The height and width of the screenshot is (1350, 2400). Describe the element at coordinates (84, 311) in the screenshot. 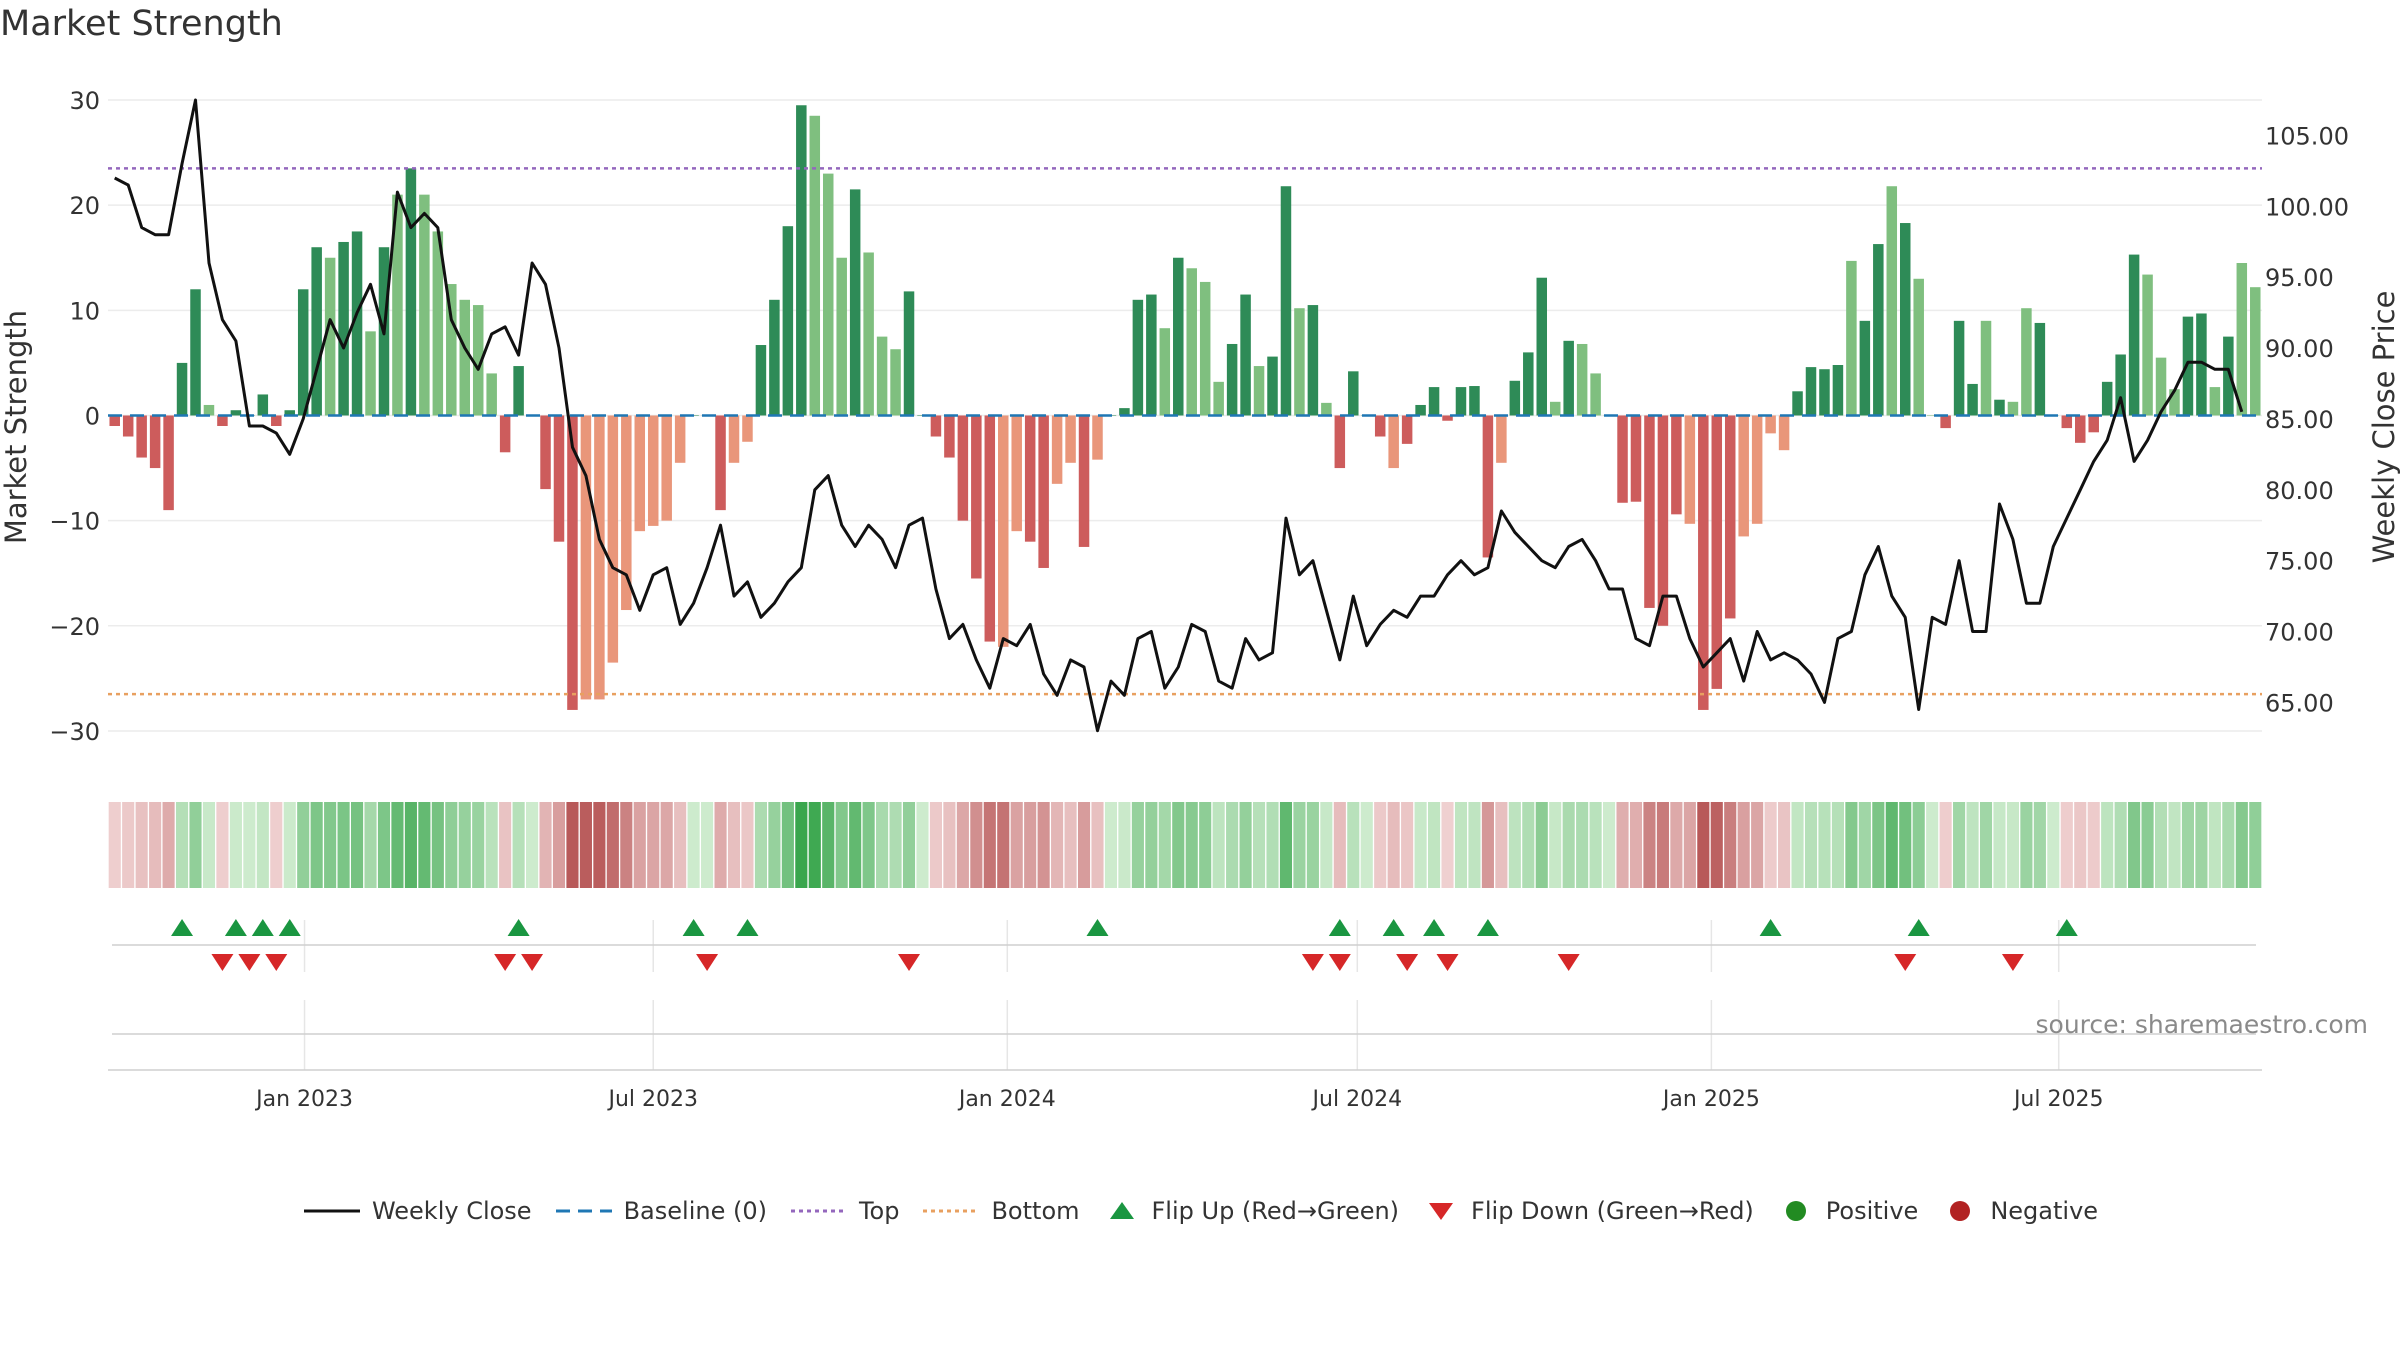

I see `y-tick-label: 10` at that location.